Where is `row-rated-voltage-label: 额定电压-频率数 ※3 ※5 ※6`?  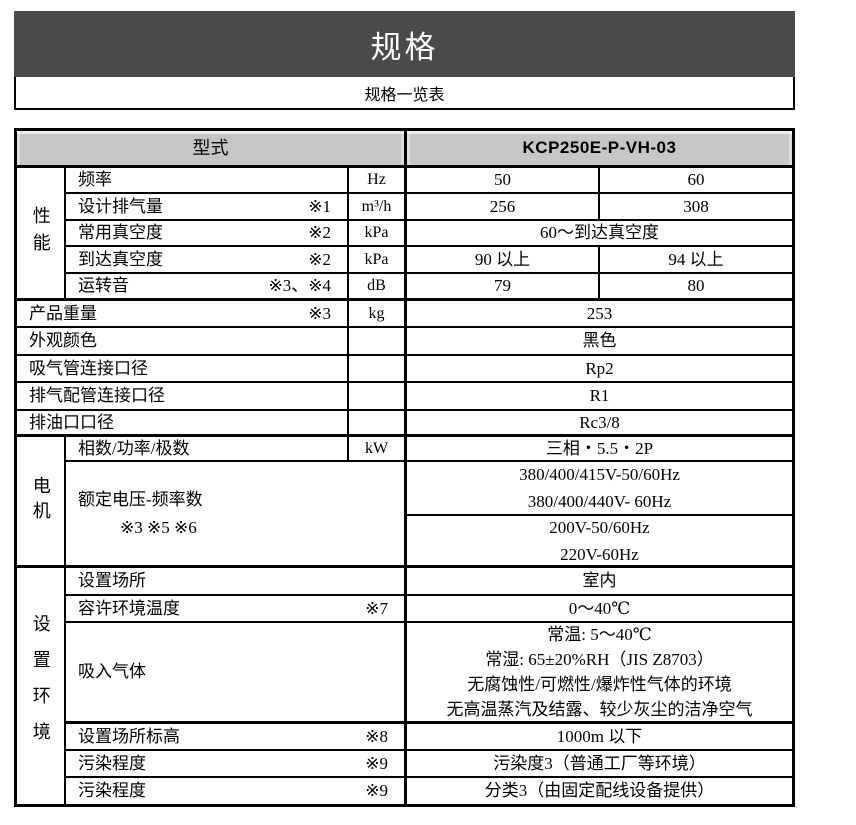 row-rated-voltage-label: 额定电压-频率数 ※3 ※5 ※6 is located at coordinates (236, 515).